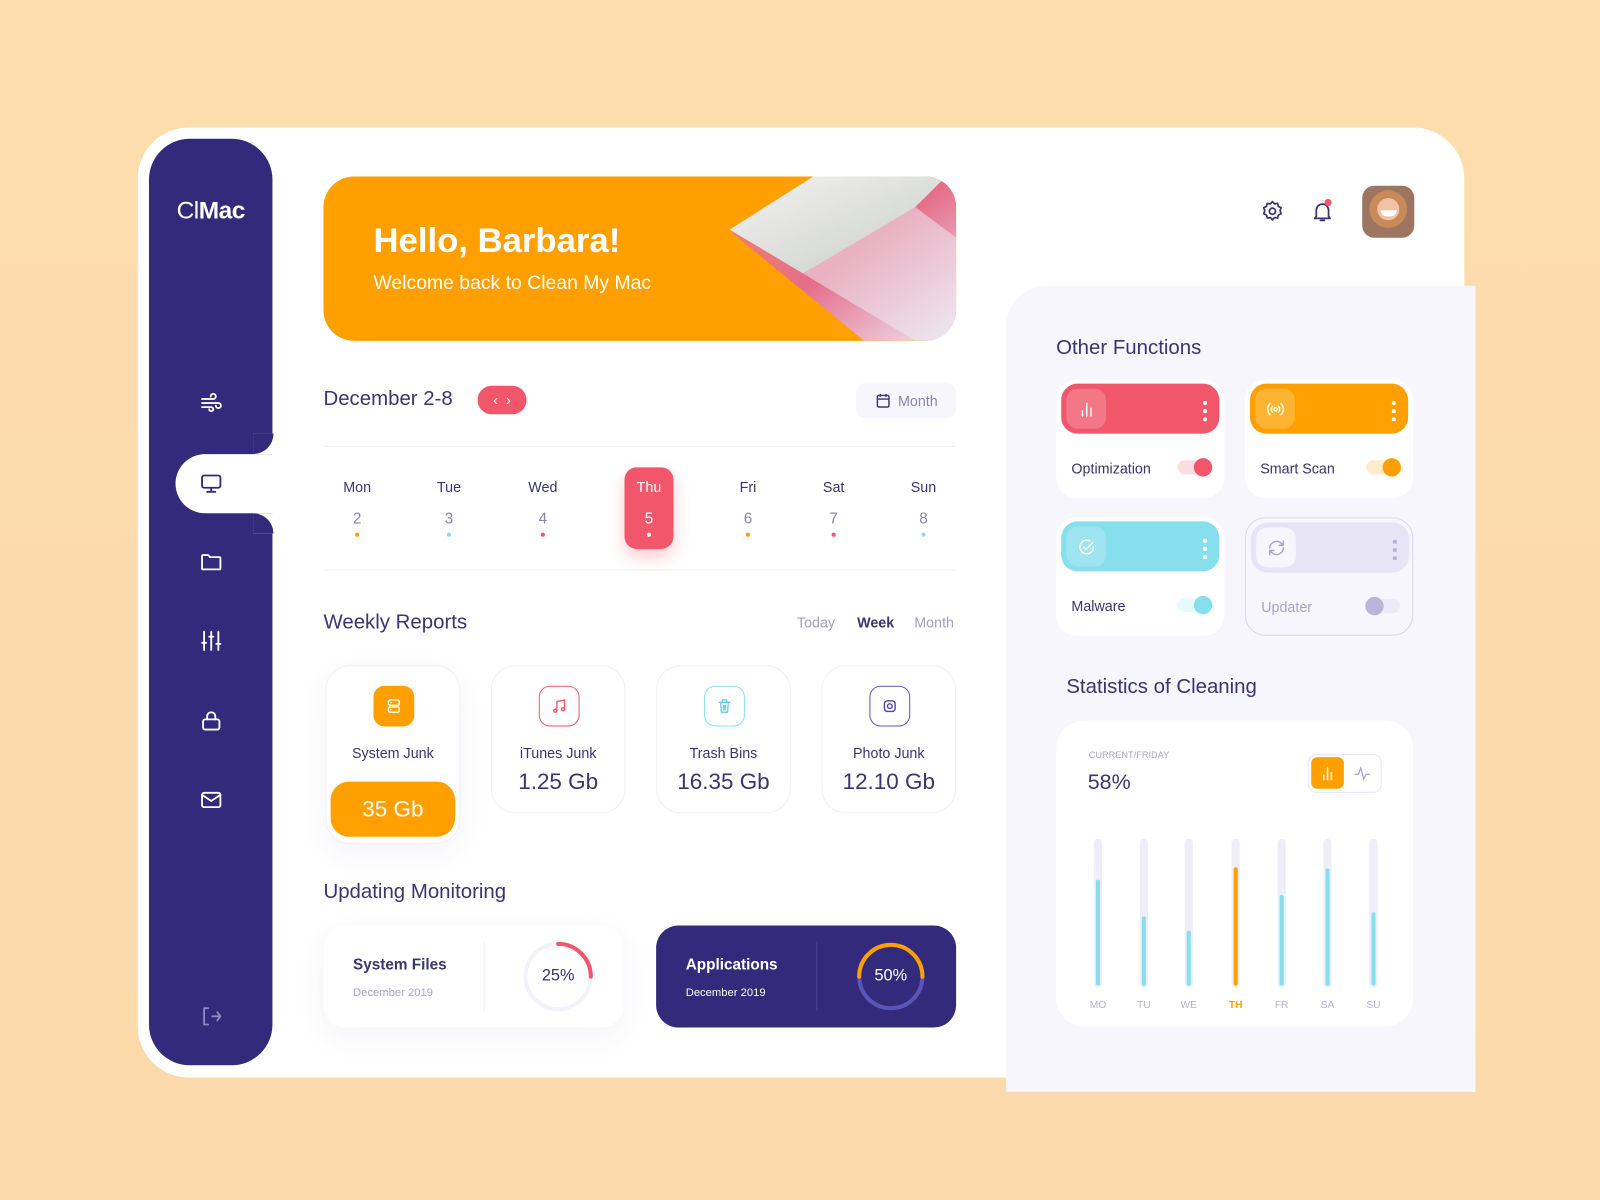  What do you see at coordinates (448, 508) in the screenshot?
I see `calendar-day-tue: Tue 3` at bounding box center [448, 508].